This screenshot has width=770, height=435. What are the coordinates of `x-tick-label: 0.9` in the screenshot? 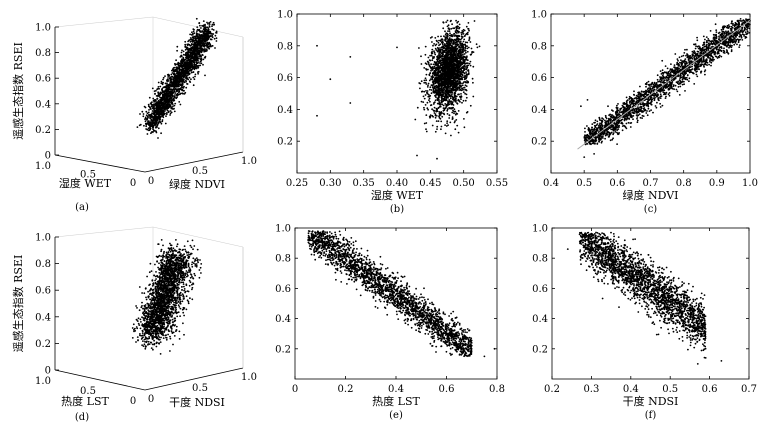 It's located at (717, 183).